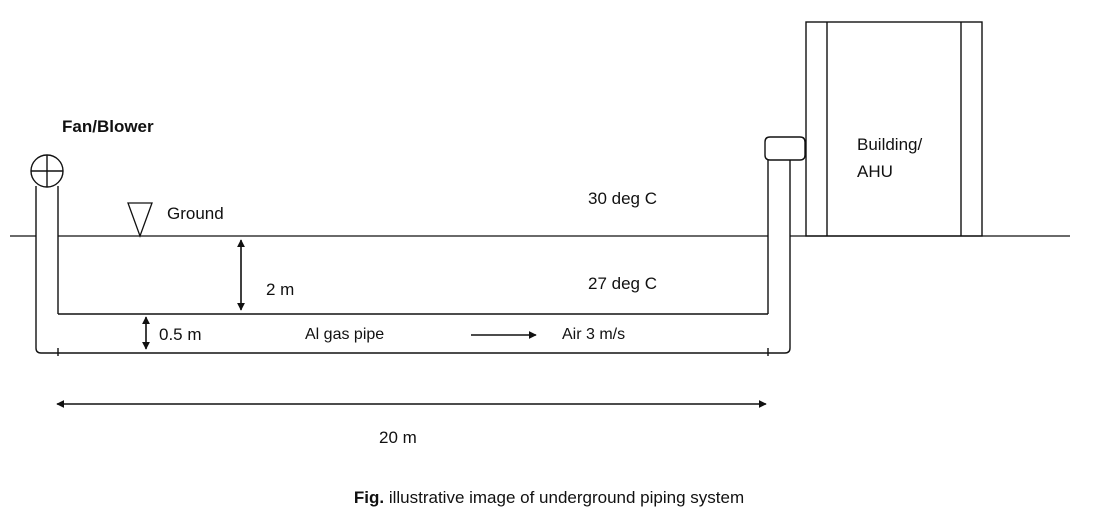 The image size is (1098, 524). Describe the element at coordinates (47, 270) in the screenshot. I see `left-riser-pipe` at that location.